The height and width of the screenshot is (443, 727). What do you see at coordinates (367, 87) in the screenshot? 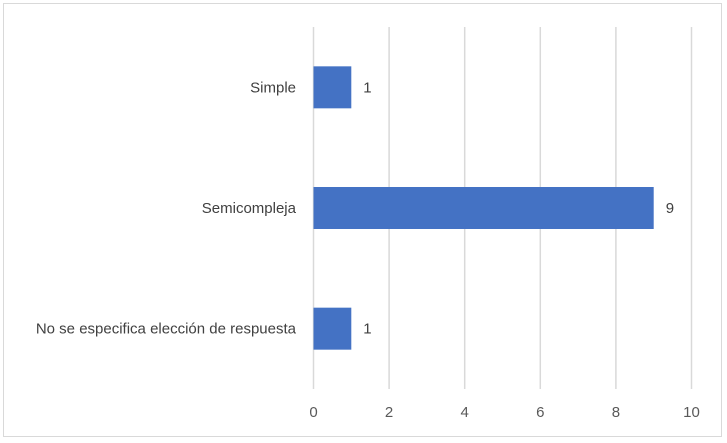
I see `data-label-0: 1` at bounding box center [367, 87].